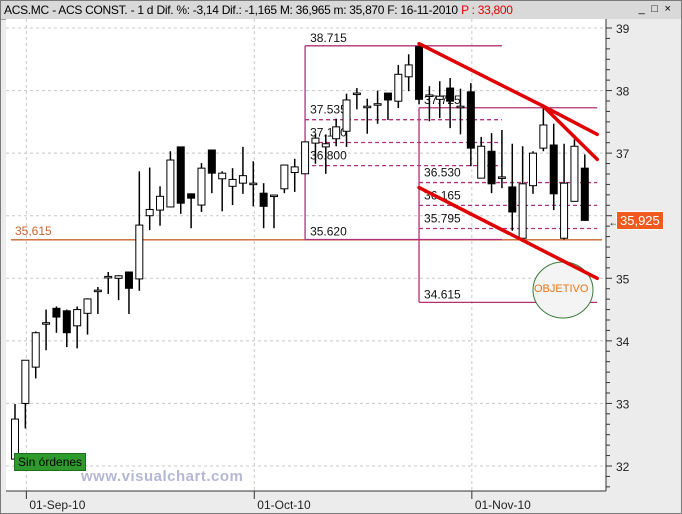  I want to click on price-axis, so click(643, 255).